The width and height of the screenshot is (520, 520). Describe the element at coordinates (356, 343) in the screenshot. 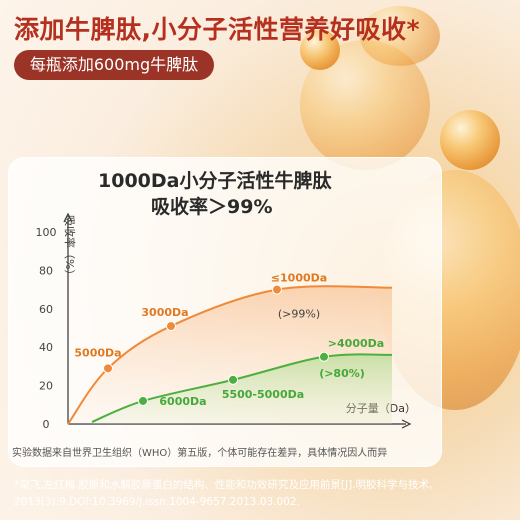

I see `data-label: >4000Da` at that location.